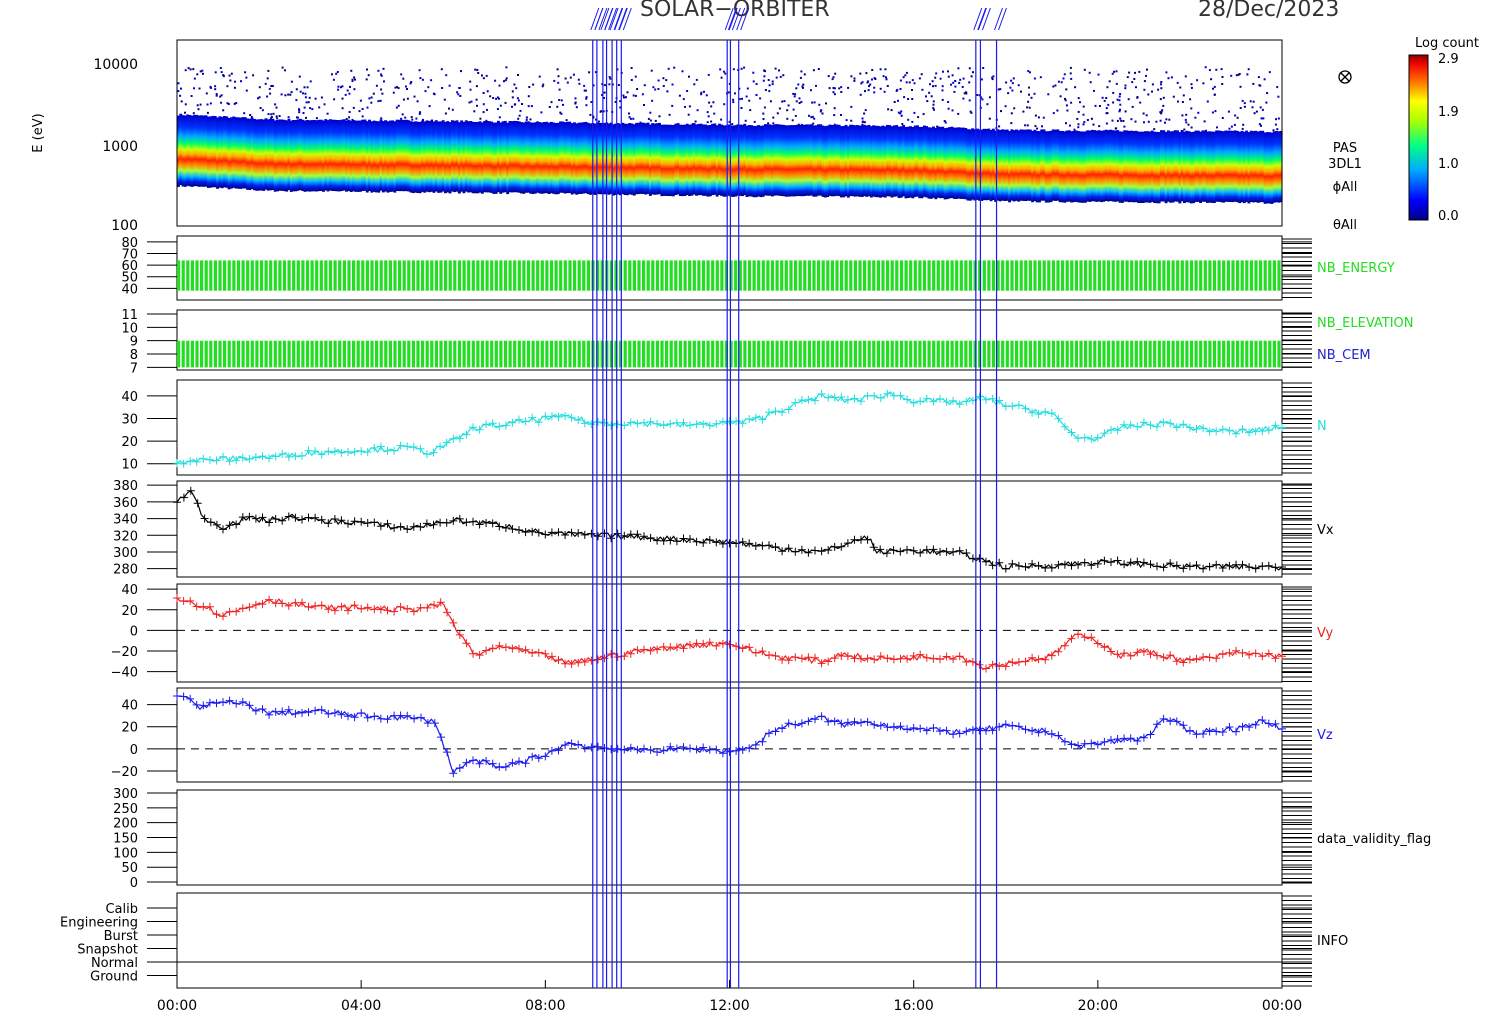 The height and width of the screenshot is (1020, 1512). Describe the element at coordinates (114, 977) in the screenshot. I see `ytick-label: Ground` at that location.